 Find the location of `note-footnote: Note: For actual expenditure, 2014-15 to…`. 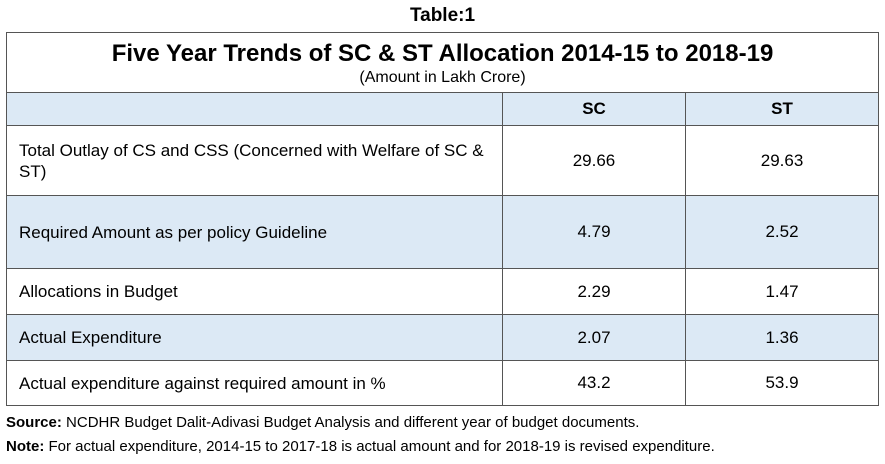

note-footnote: Note: For actual expenditure, 2014-15 to… is located at coordinates (442, 446).